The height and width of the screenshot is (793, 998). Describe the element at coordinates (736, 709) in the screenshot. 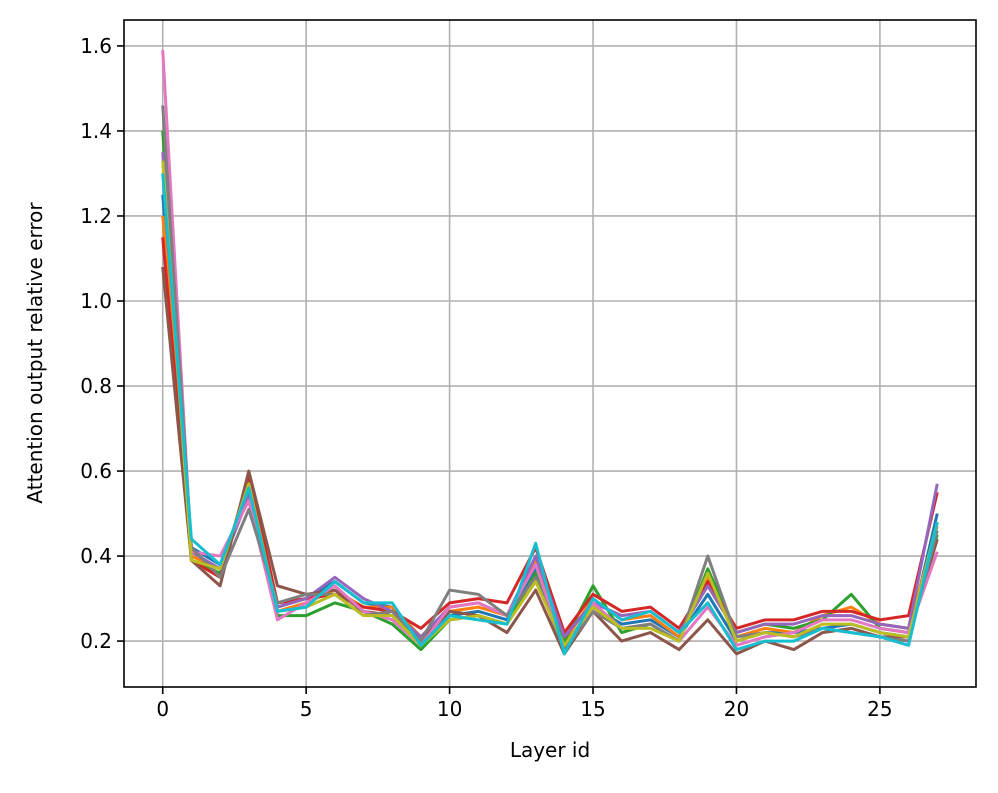

I see `x-tick-label: 20` at that location.